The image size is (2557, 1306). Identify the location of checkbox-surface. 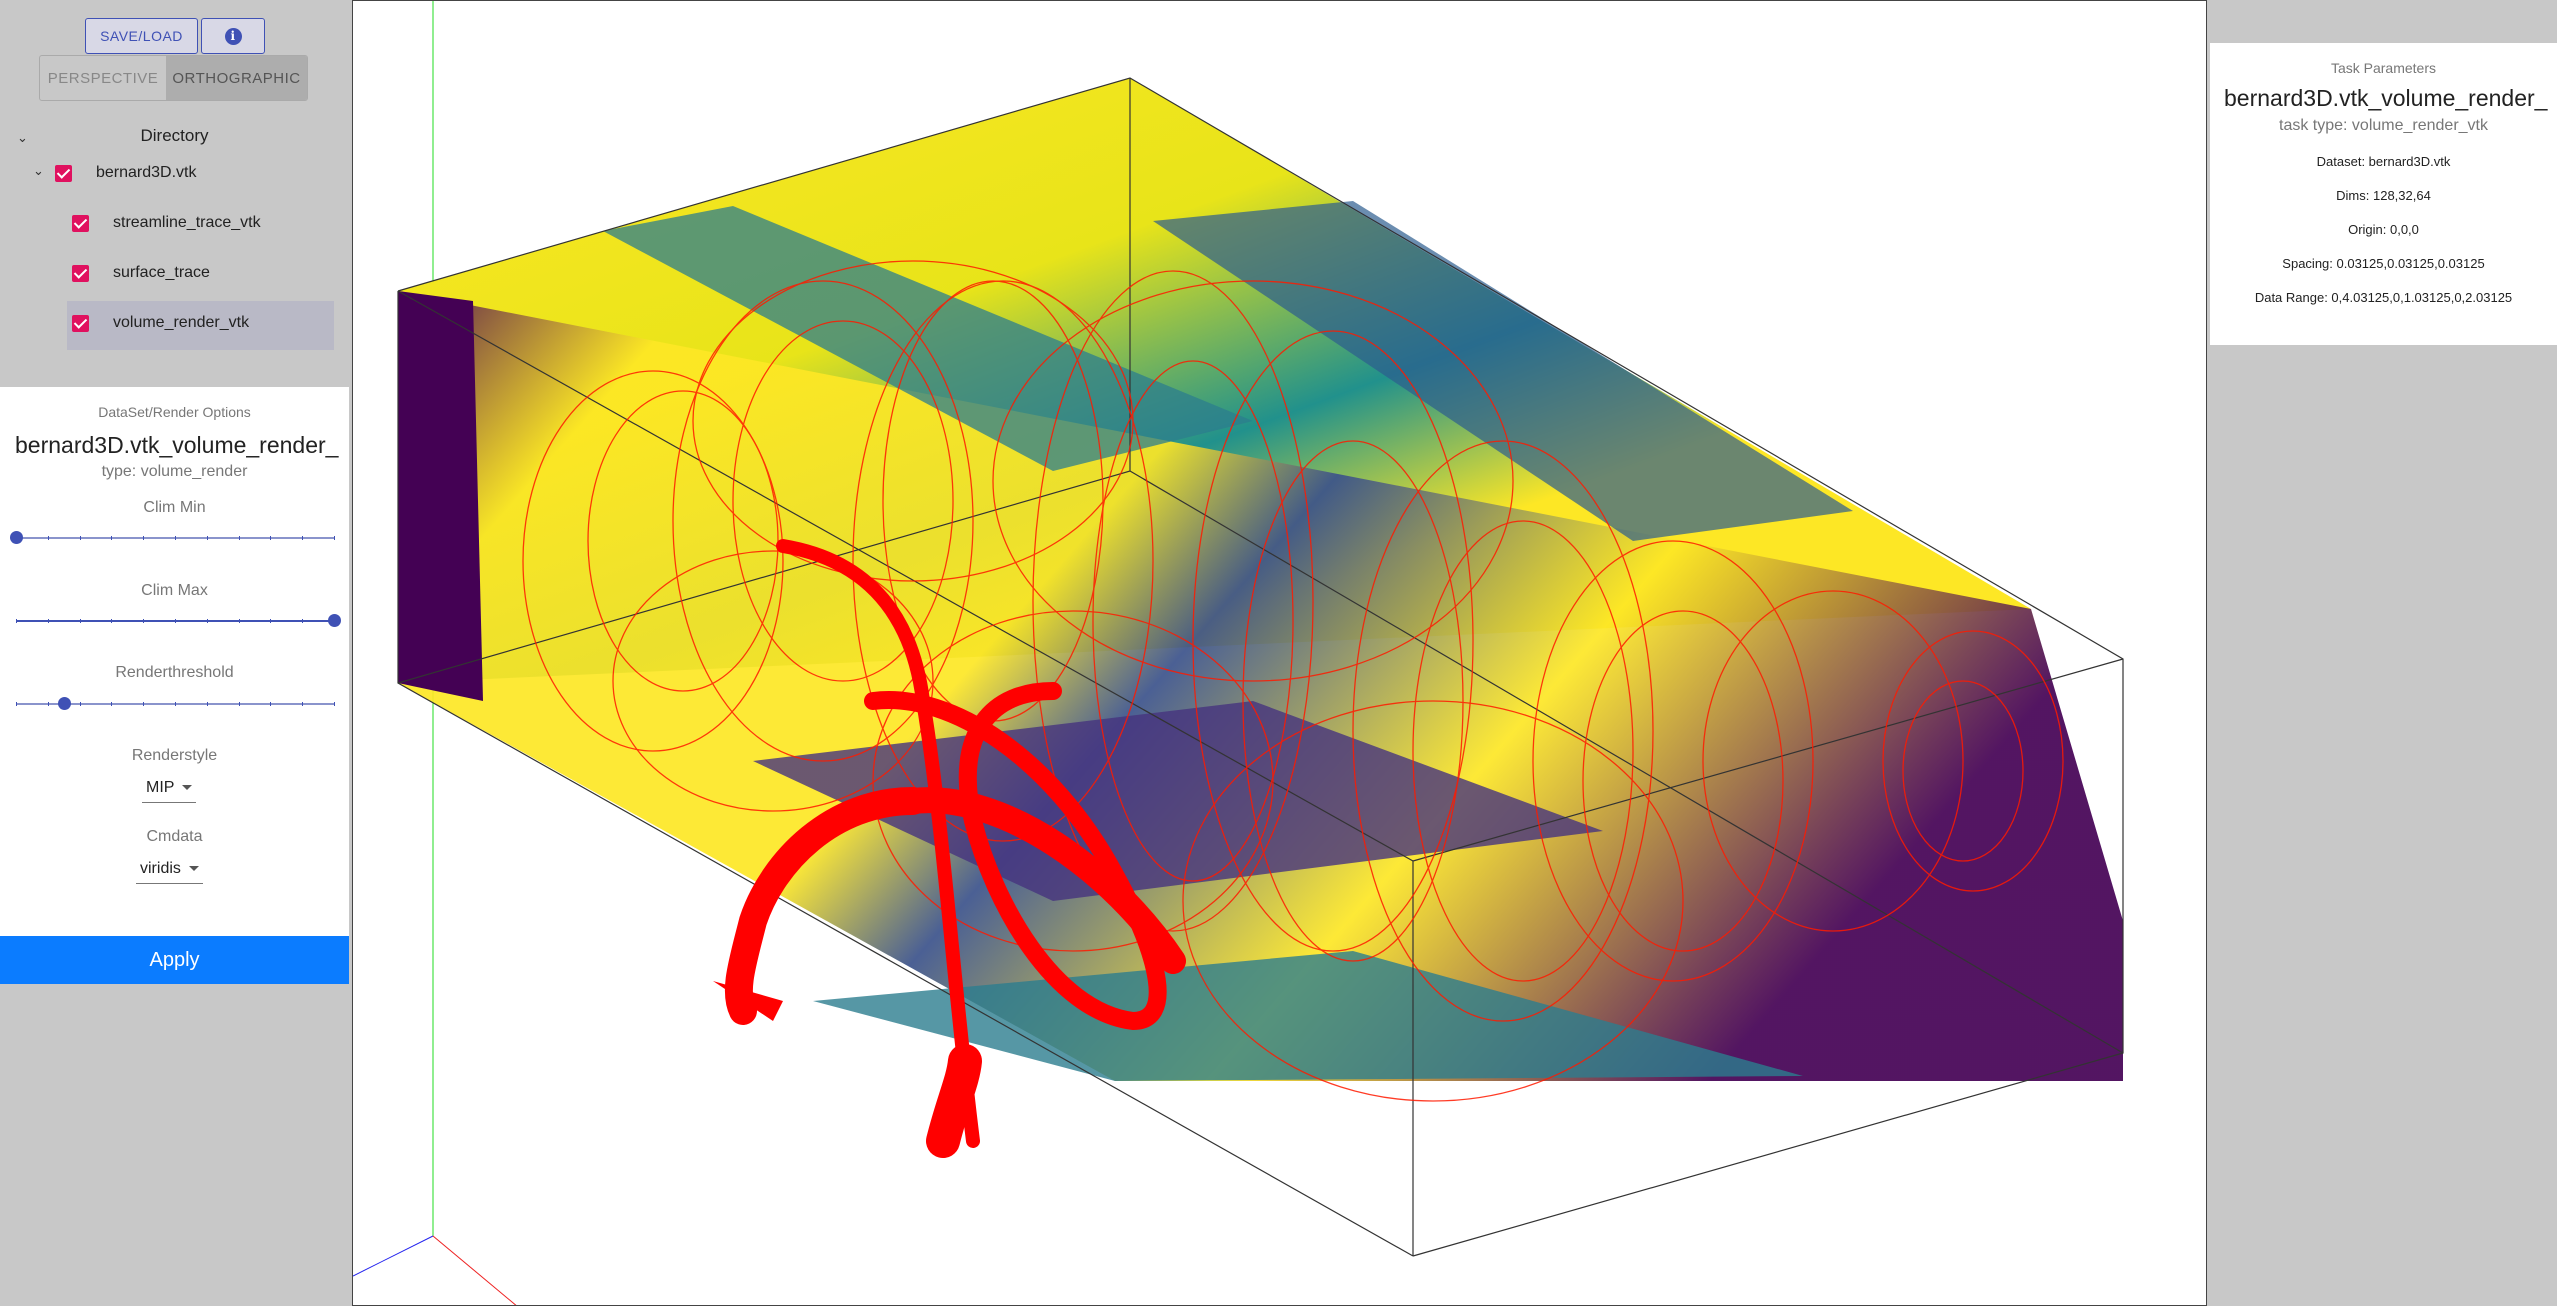
(80, 273).